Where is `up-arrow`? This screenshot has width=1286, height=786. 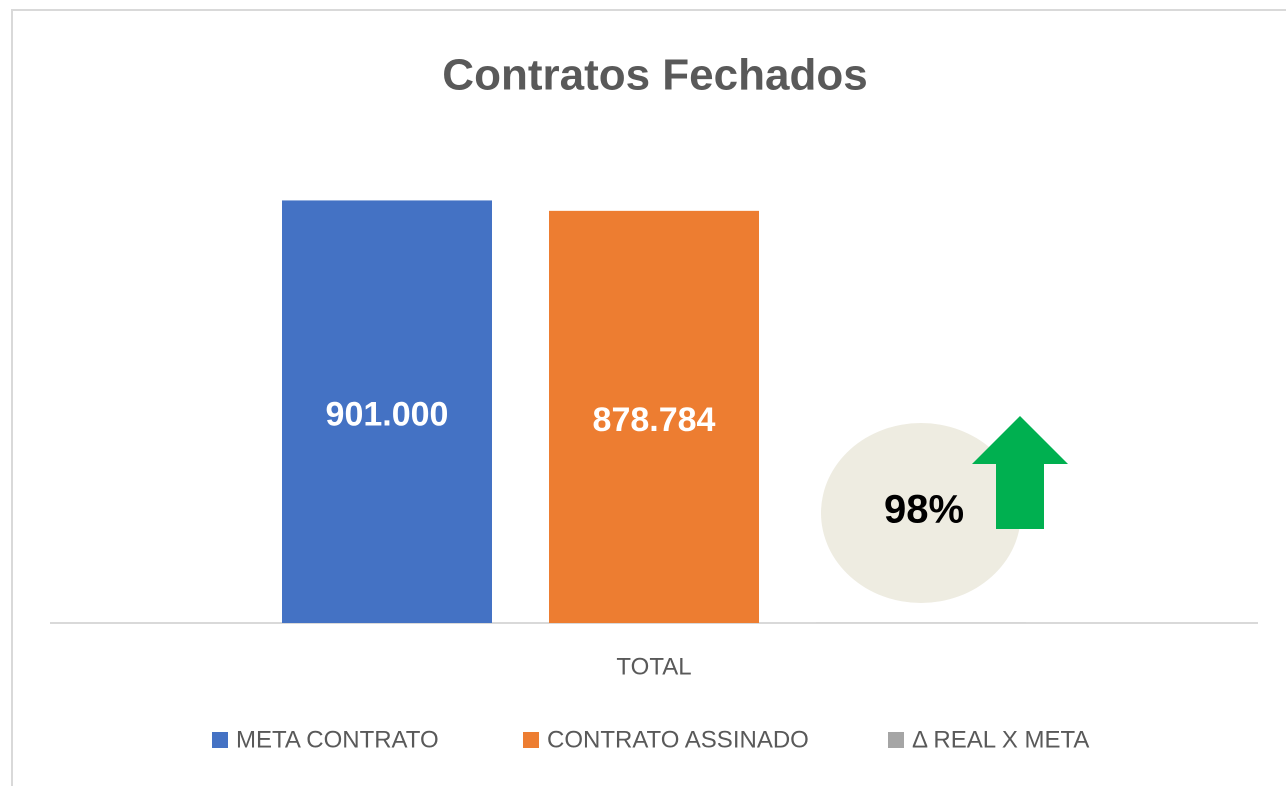 up-arrow is located at coordinates (1020, 472).